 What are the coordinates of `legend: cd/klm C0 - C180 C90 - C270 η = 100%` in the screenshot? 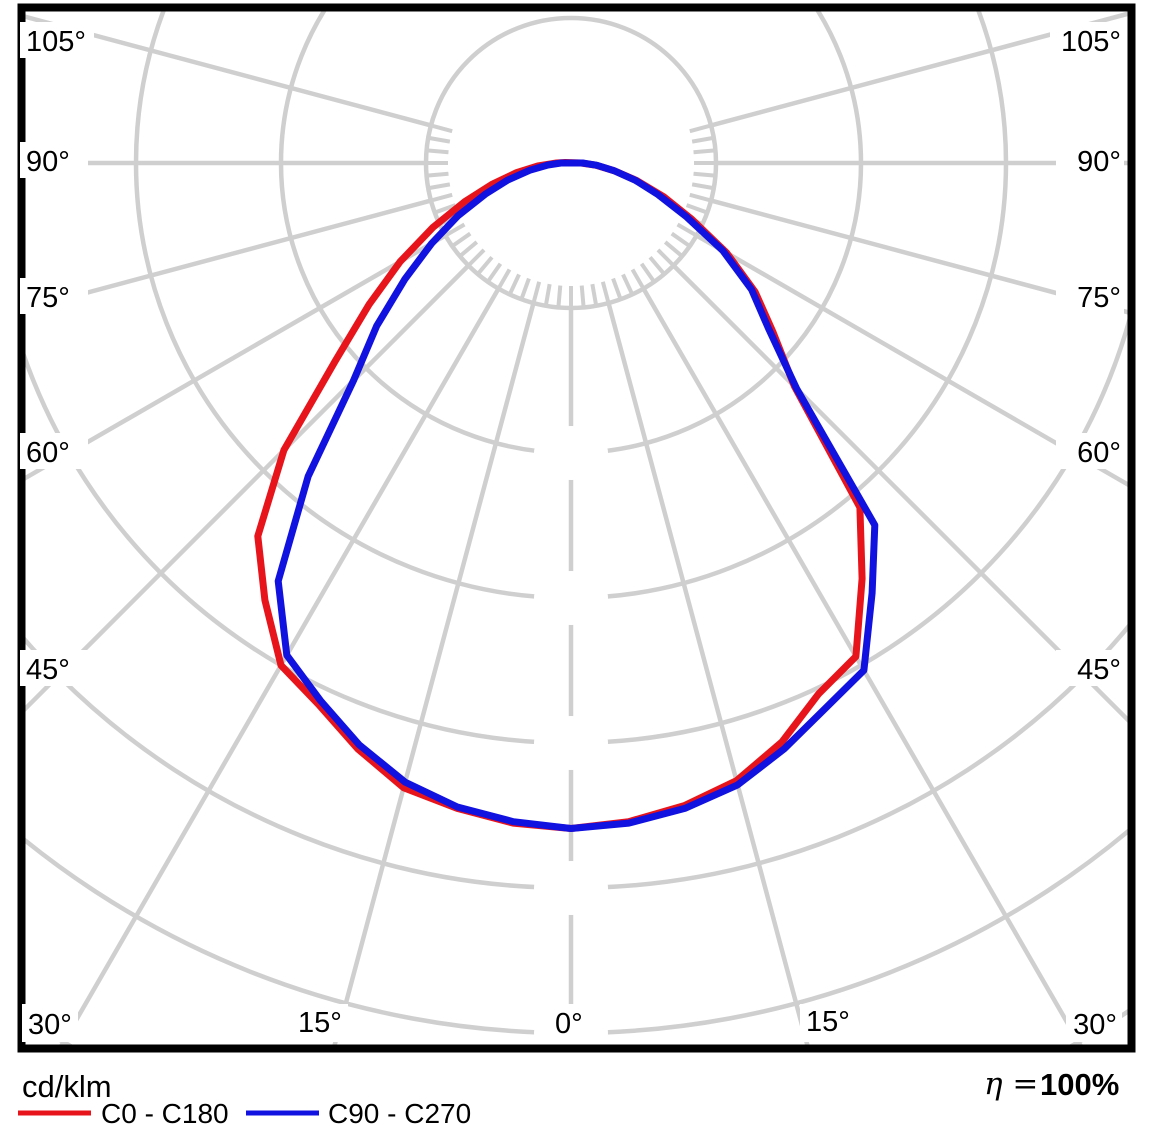 It's located at (568, 1097).